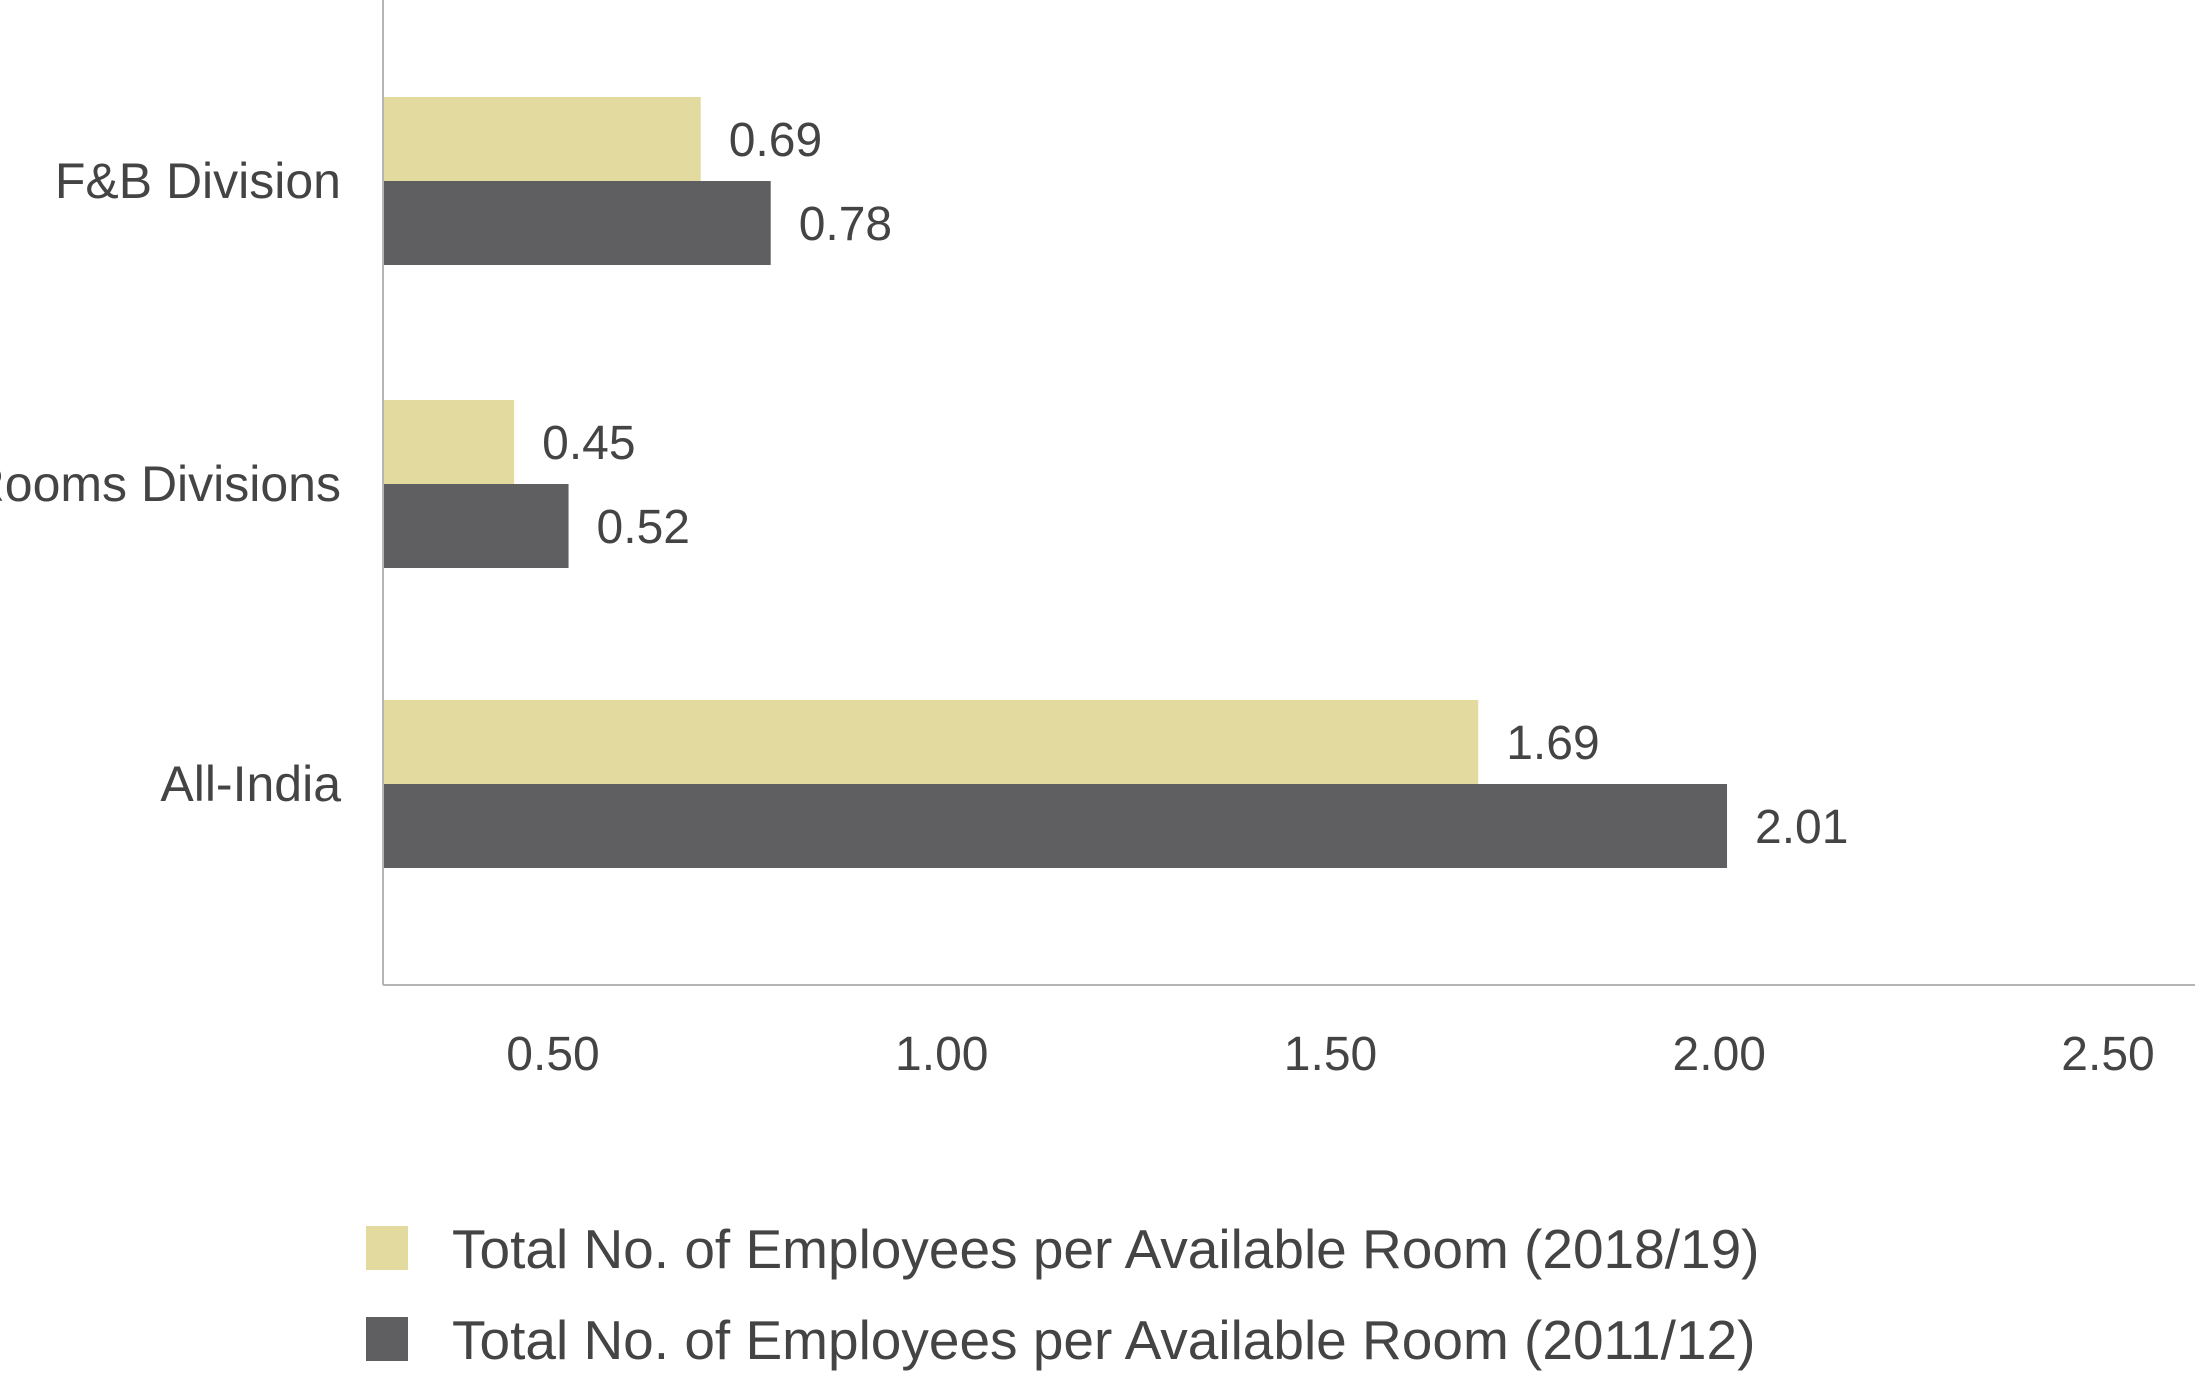 The image size is (2195, 1376). Describe the element at coordinates (775, 140) in the screenshot. I see `value-label-fandb-division-series-1: 0.69` at that location.